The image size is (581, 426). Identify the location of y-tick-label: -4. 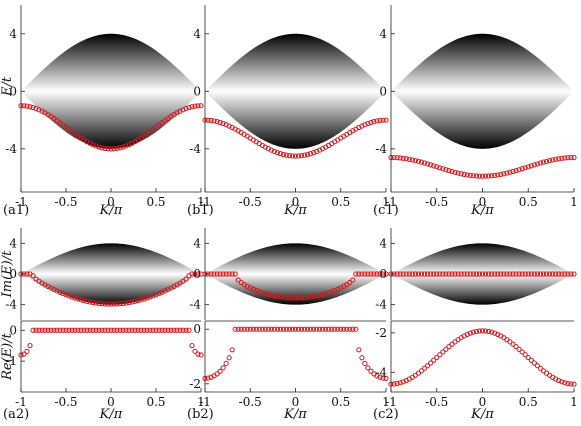
(195, 149).